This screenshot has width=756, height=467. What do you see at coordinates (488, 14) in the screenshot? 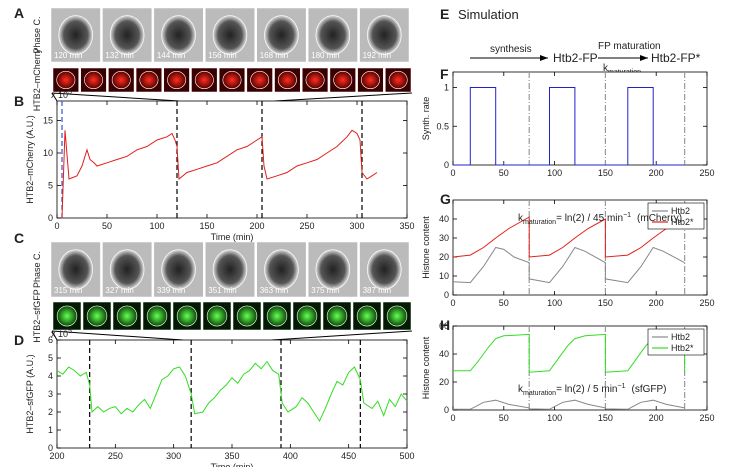
I see `sim-title: Simulation` at bounding box center [488, 14].